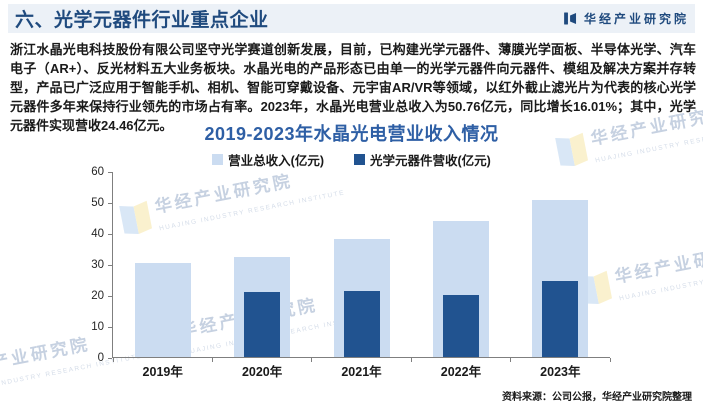 This screenshot has height=404, width=703. I want to click on category-2022年: 2022年, so click(460, 275).